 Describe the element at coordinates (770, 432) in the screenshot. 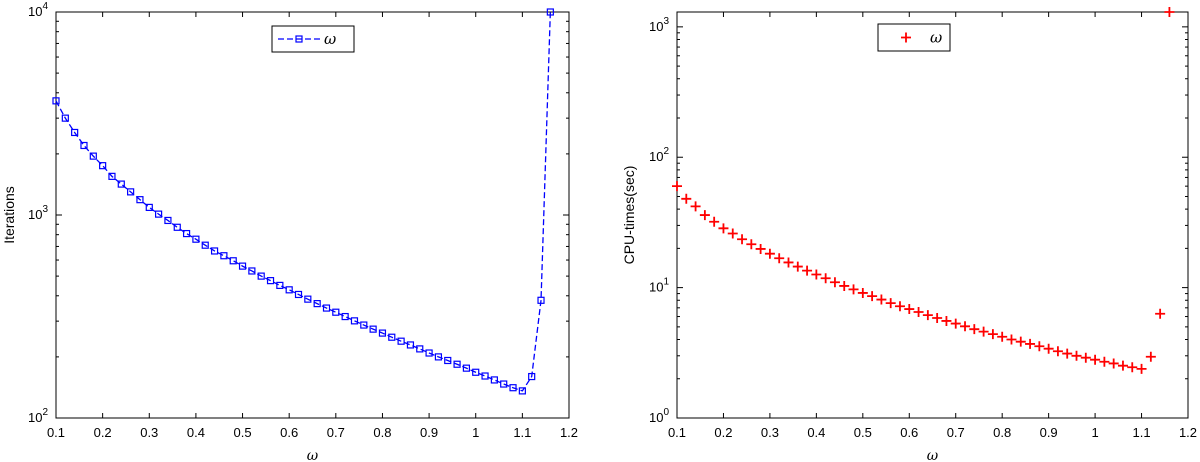

I see `x-tick-label: 0.3` at that location.